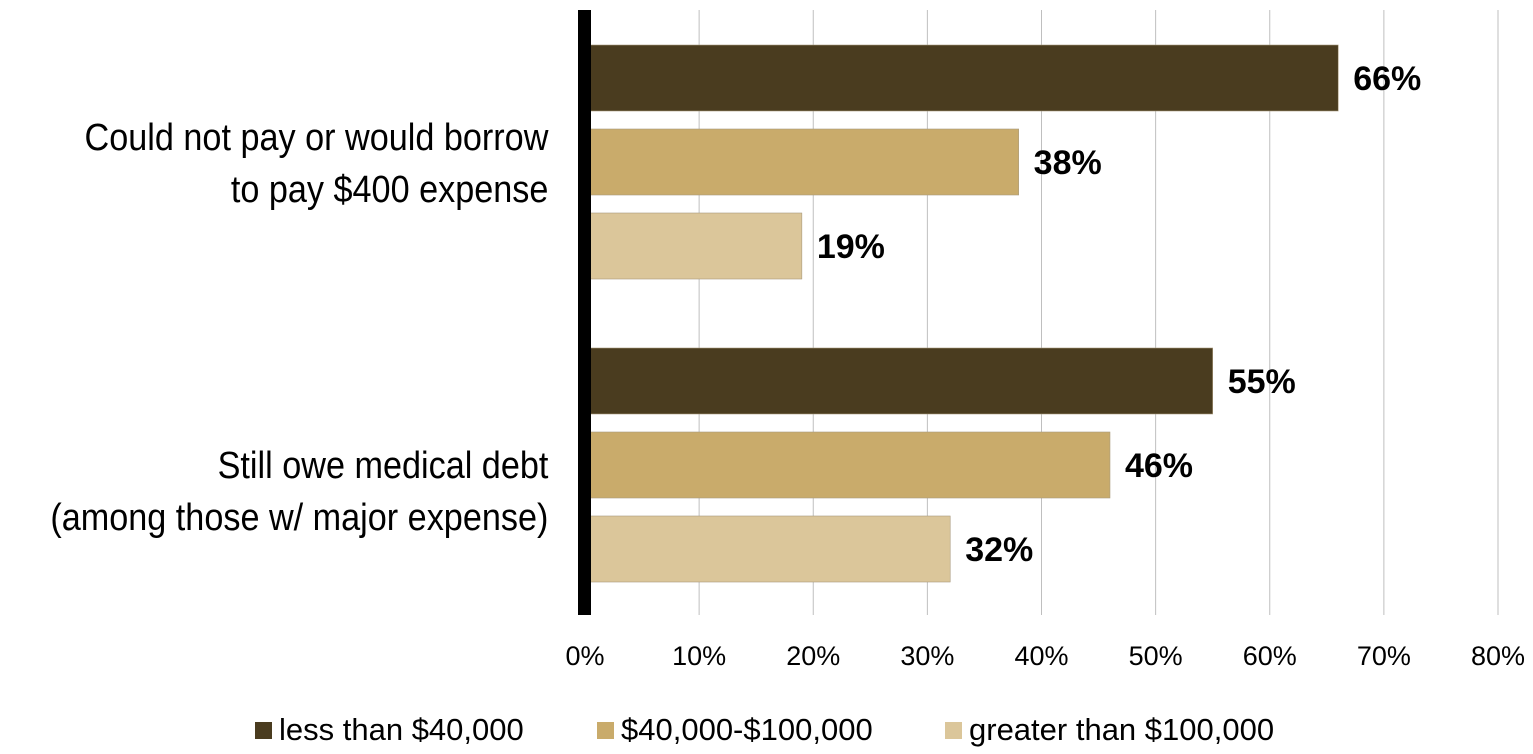 This screenshot has height=754, width=1533. What do you see at coordinates (1387, 79) in the screenshot?
I see `data-label-0-0: 66%` at bounding box center [1387, 79].